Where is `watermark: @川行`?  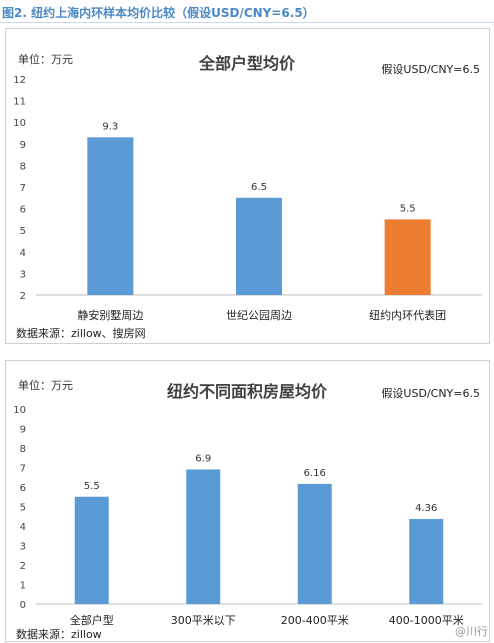 watermark: @川行 is located at coordinates (471, 631).